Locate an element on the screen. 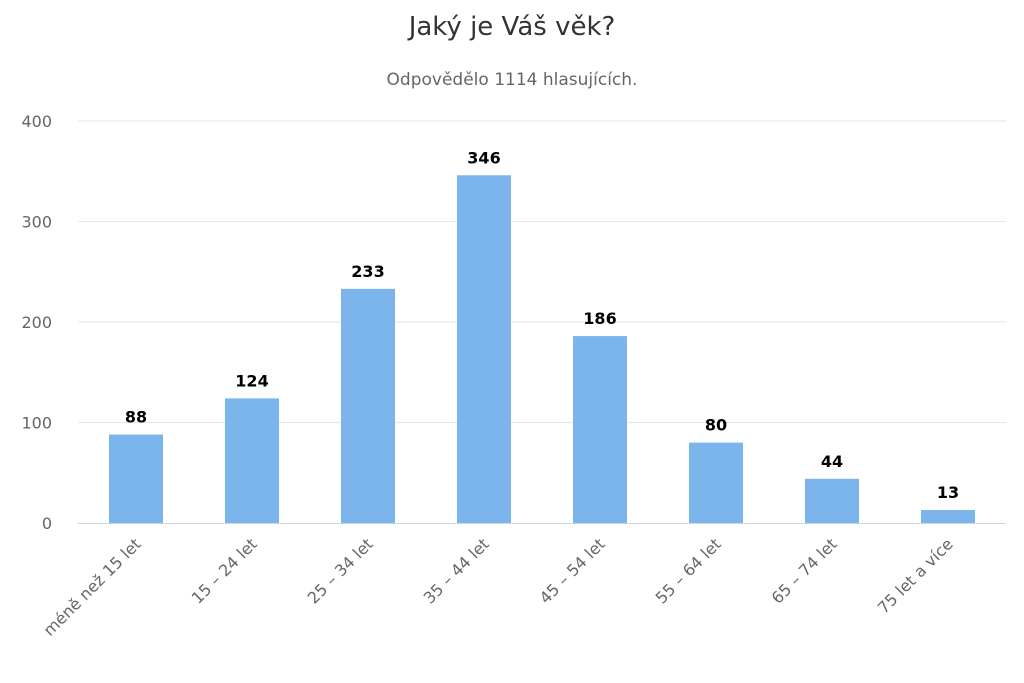 Image resolution: width=1024 pixels, height=683 pixels. x-tick-label: 75 let a více is located at coordinates (915, 575).